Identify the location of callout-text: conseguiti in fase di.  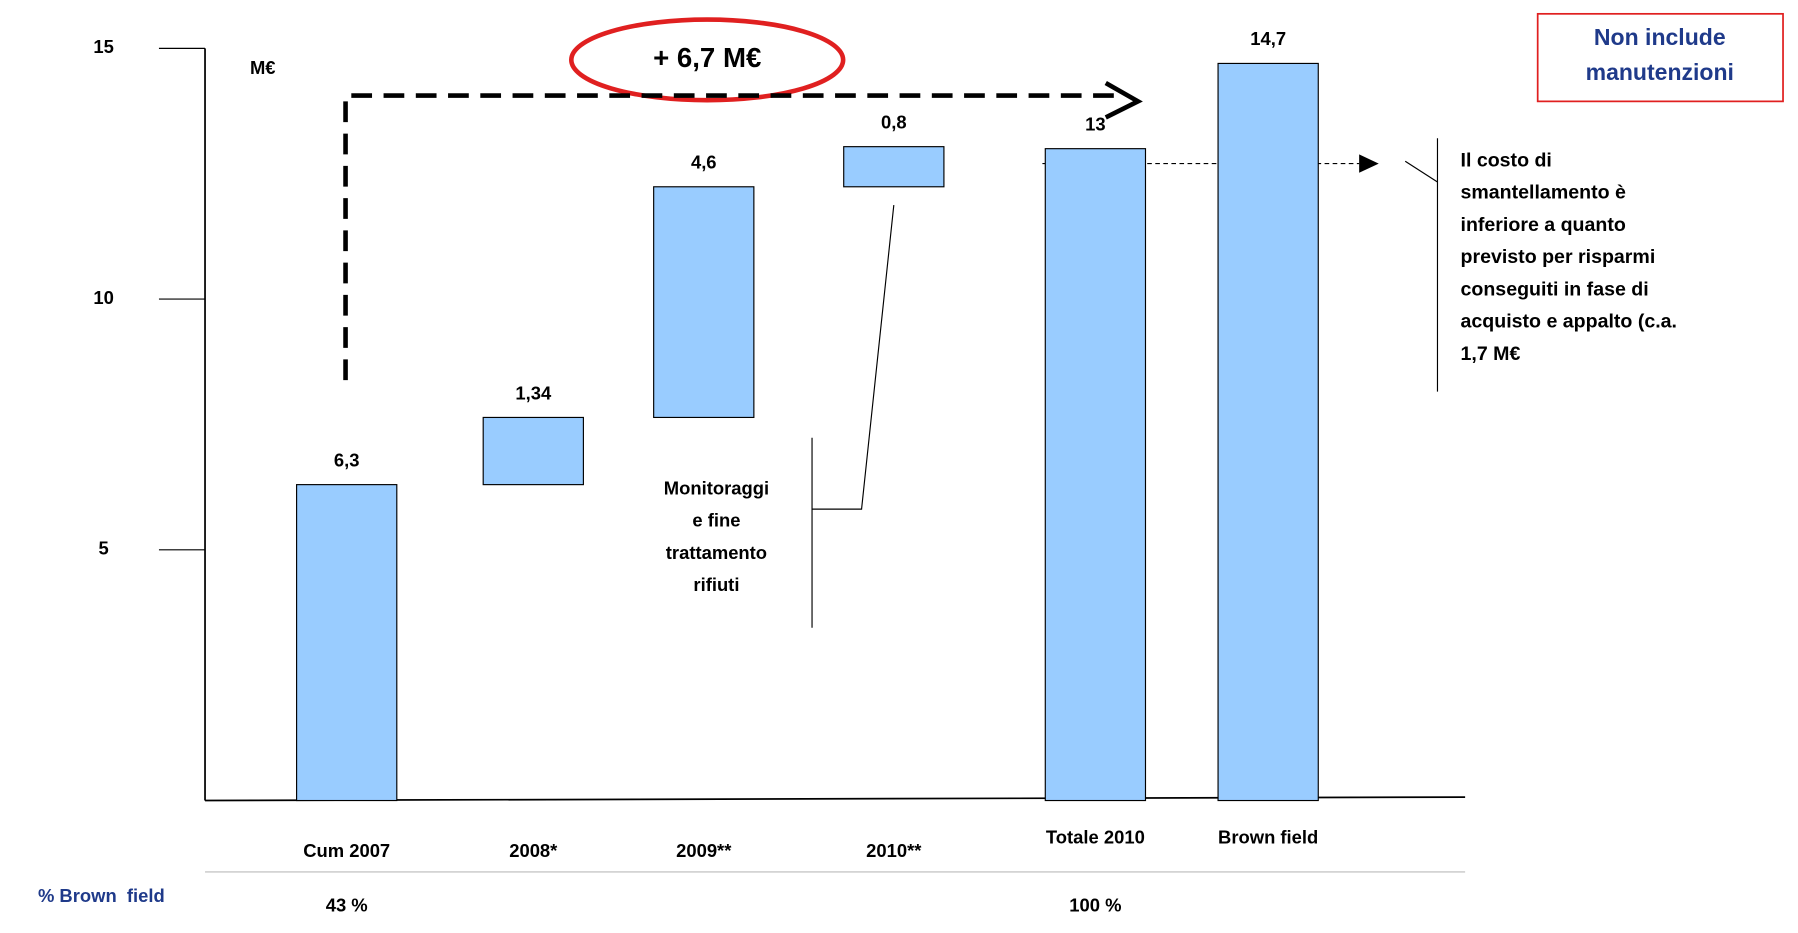
(1555, 289).